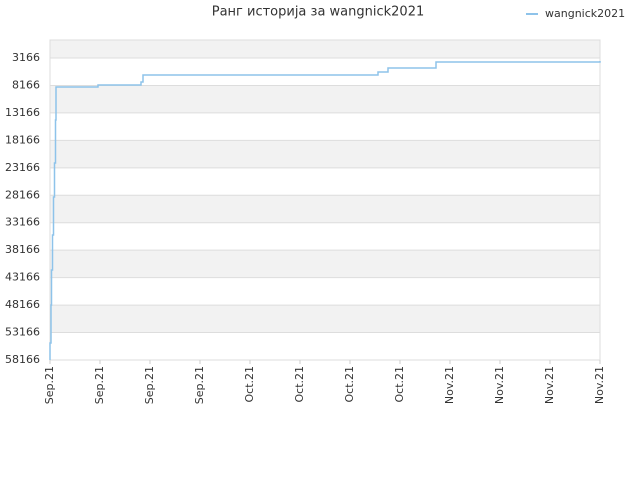  What do you see at coordinates (22, 194) in the screenshot?
I see `y-tick-label: 28166` at bounding box center [22, 194].